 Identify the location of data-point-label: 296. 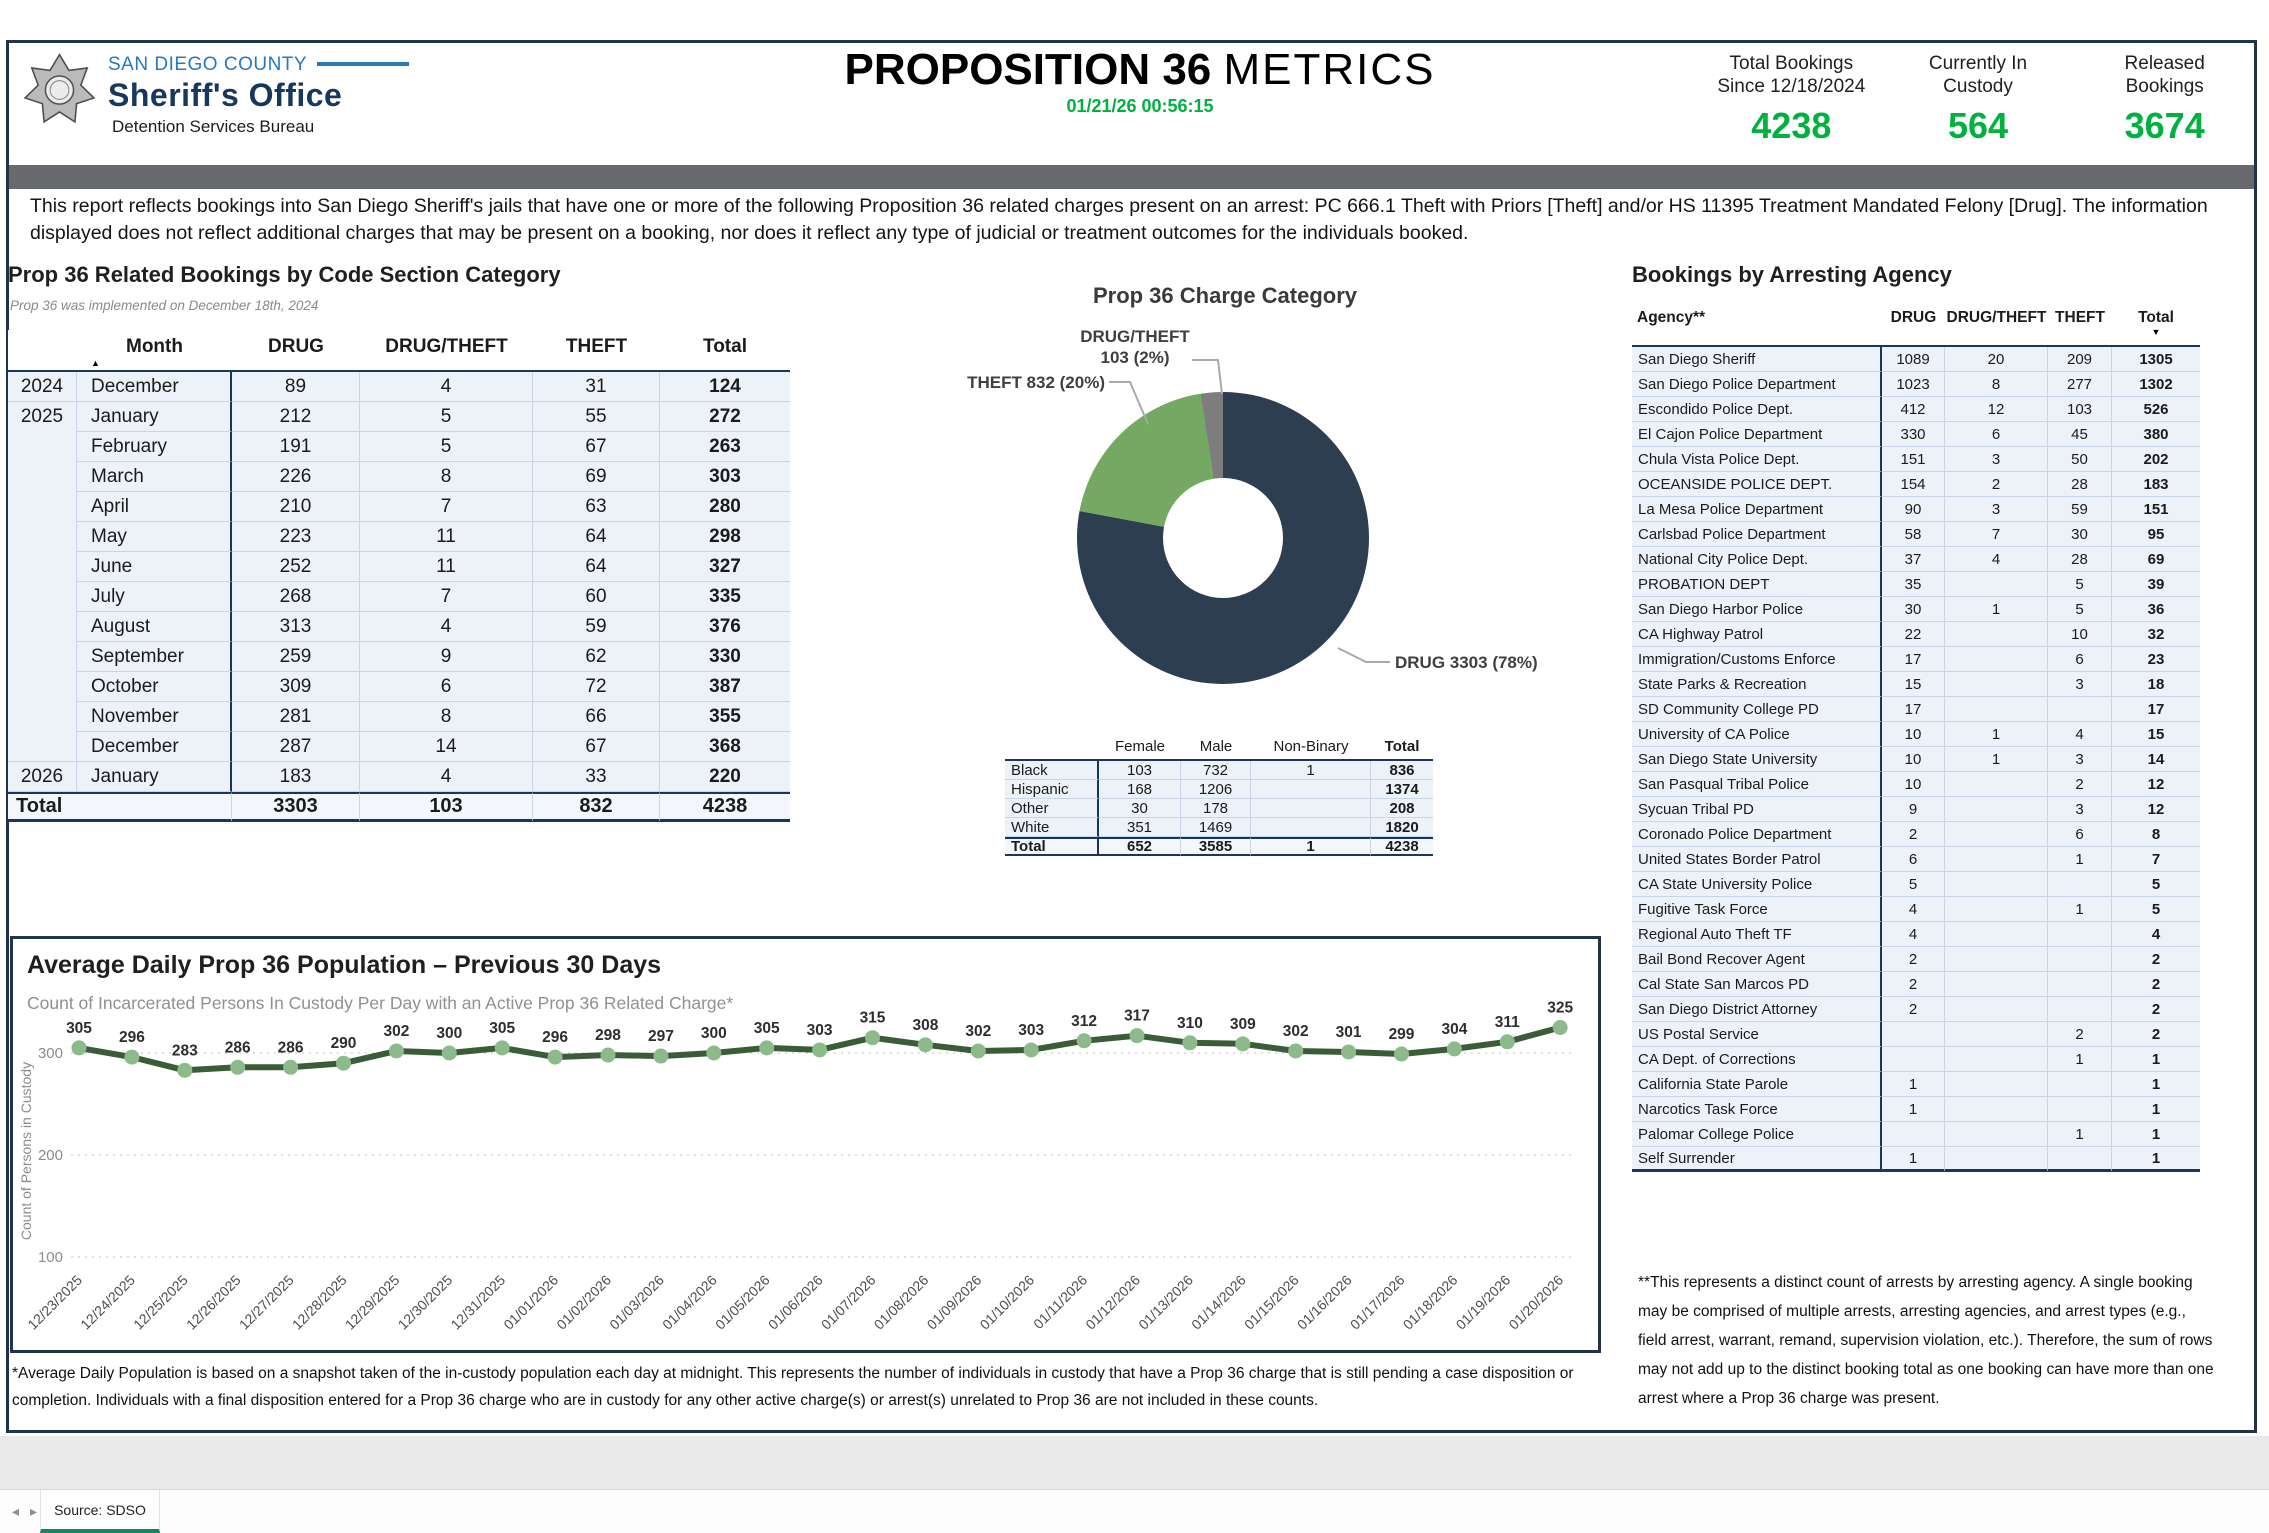
(555, 1037).